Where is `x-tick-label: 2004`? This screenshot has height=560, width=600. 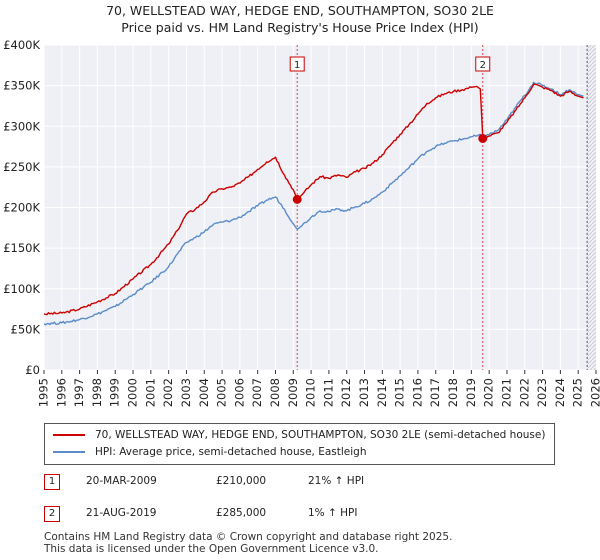
x-tick-label: 2004 is located at coordinates (204, 392).